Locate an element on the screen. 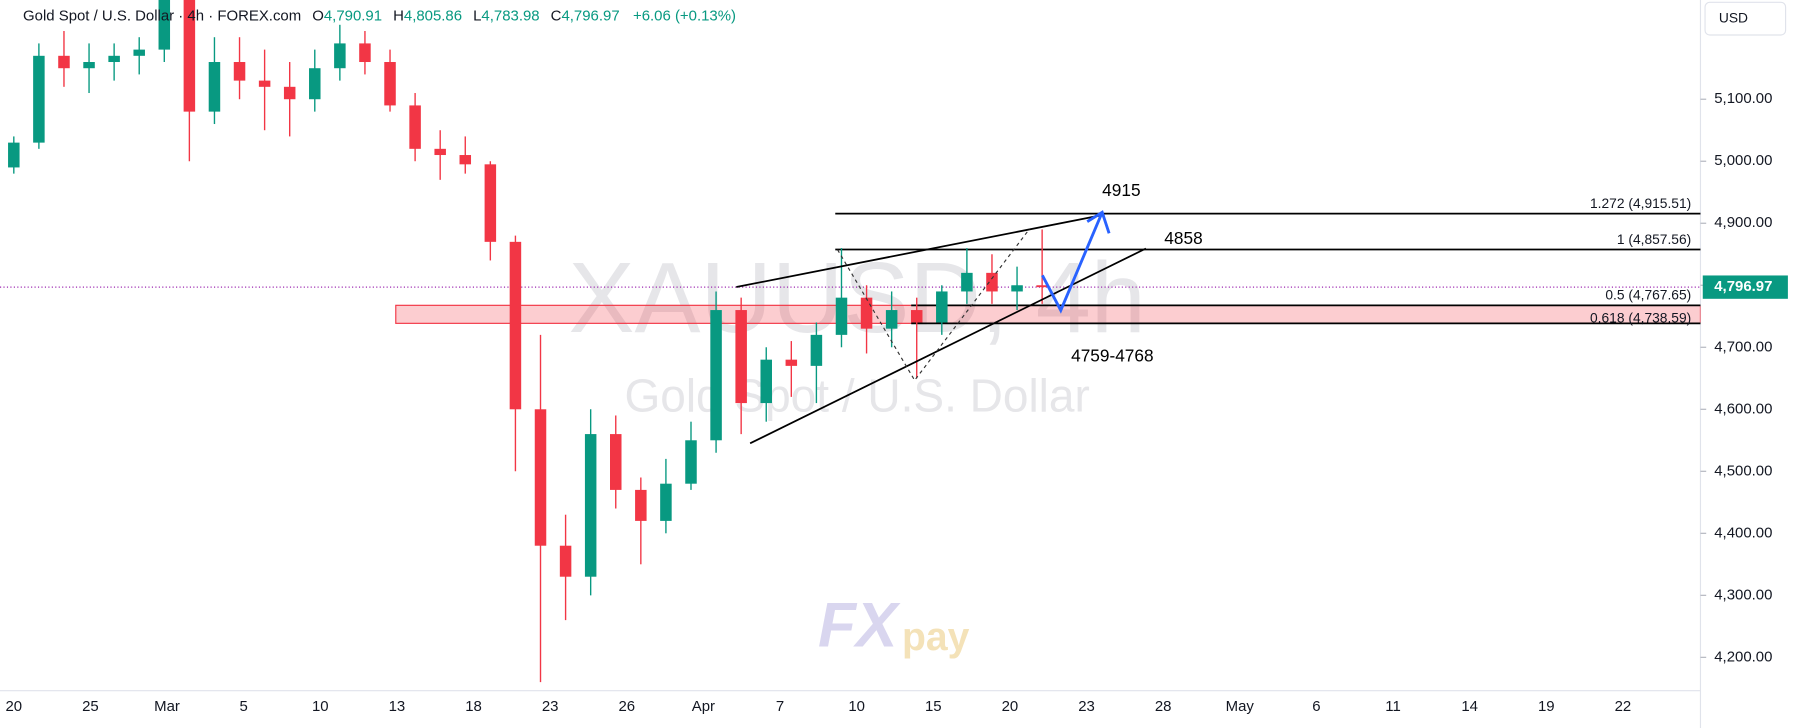  annotation: 4759-4768 is located at coordinates (1112, 356).